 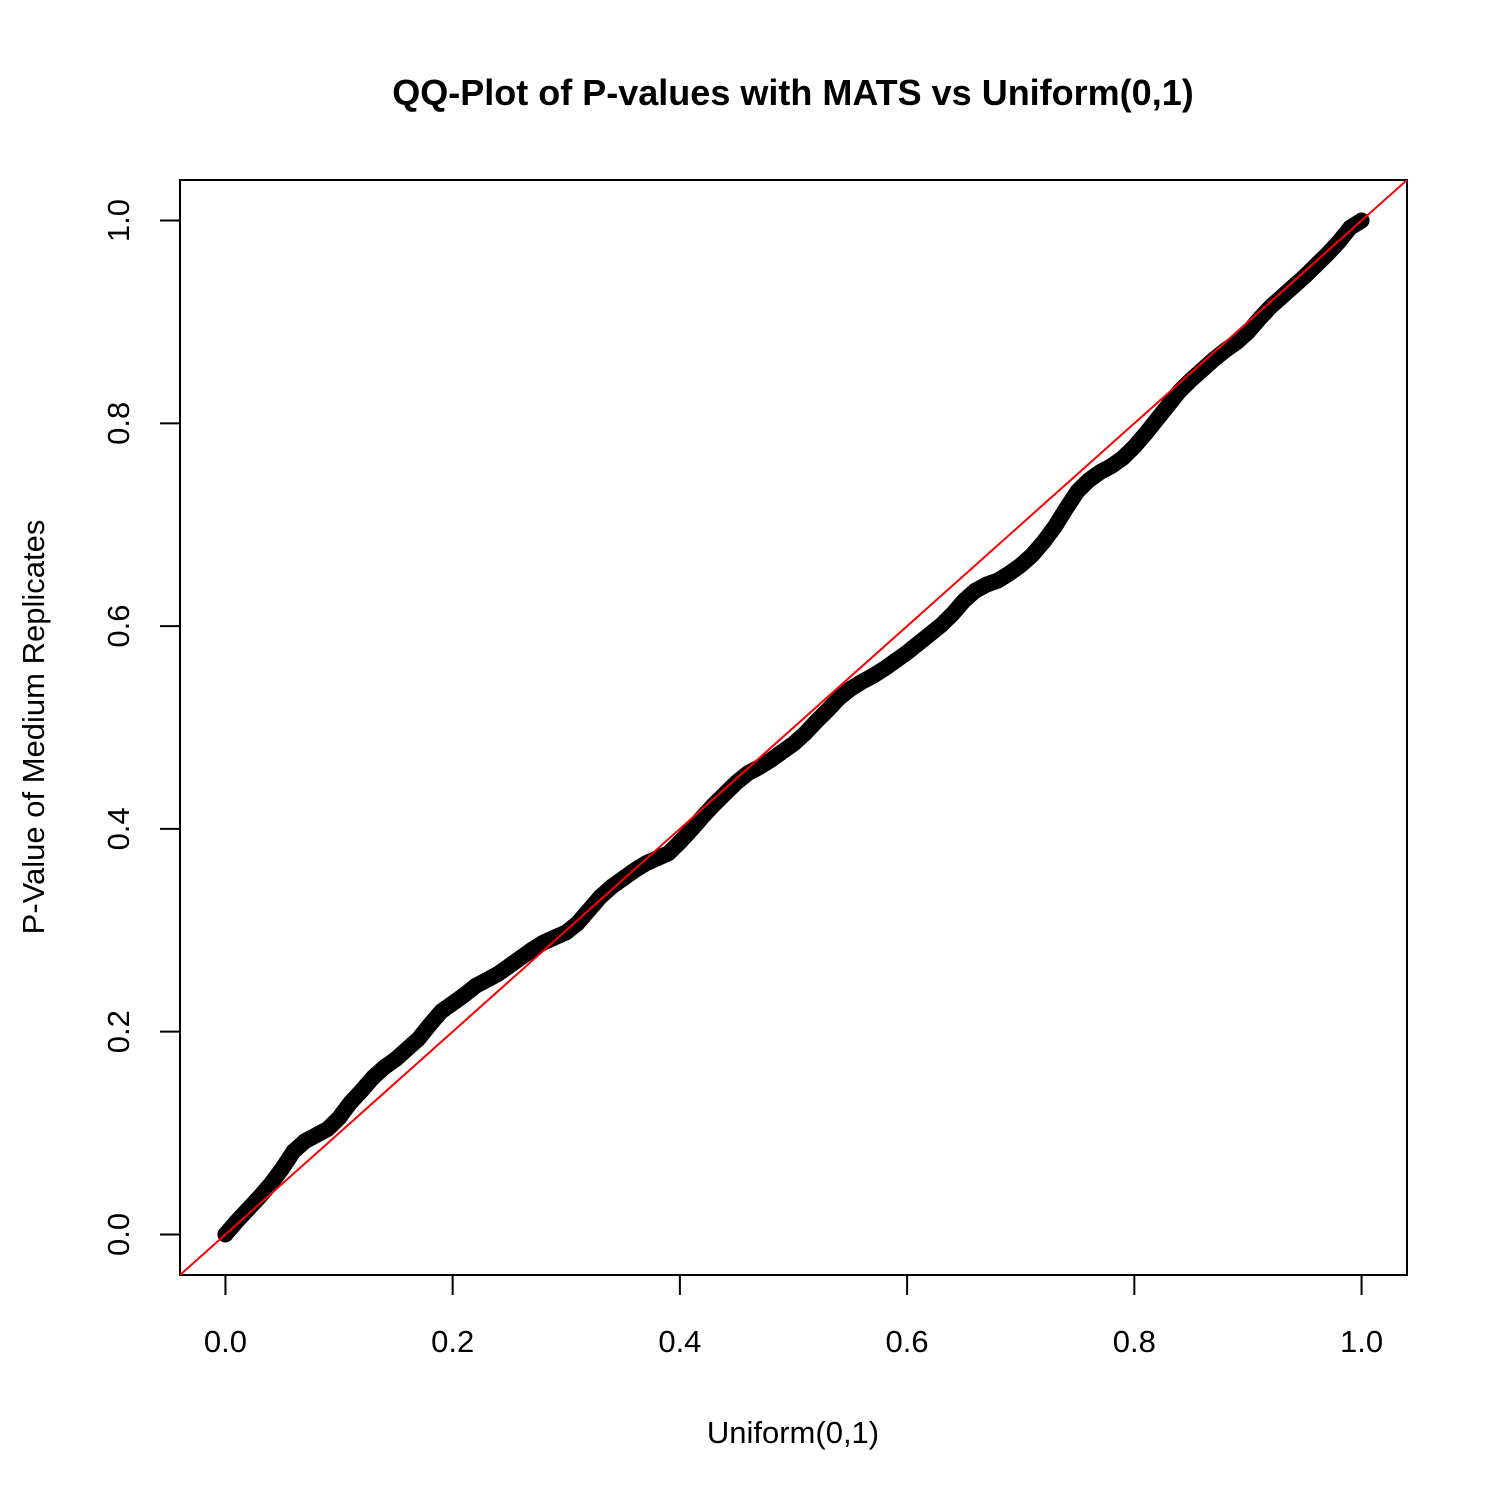 What do you see at coordinates (118, 828) in the screenshot?
I see `y-tick-label: 0.4` at bounding box center [118, 828].